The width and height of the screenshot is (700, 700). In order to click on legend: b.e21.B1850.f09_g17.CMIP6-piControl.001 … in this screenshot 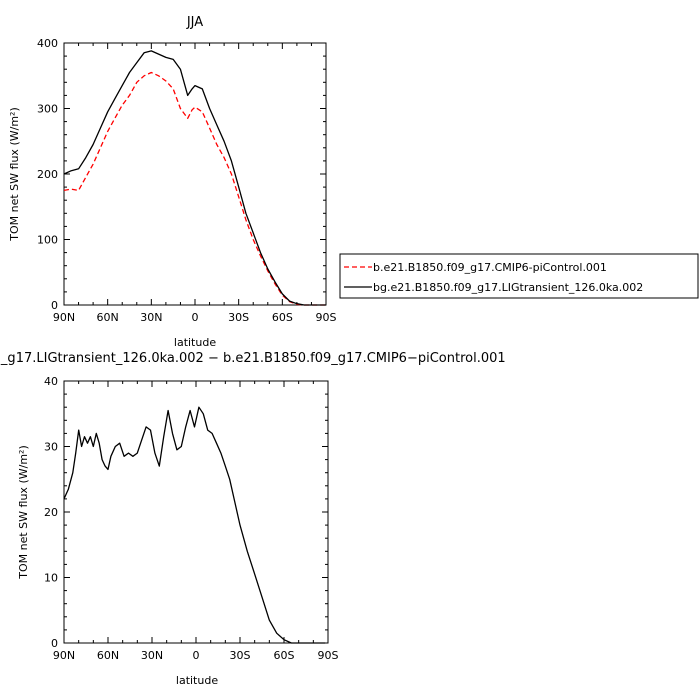, I will do `click(519, 276)`.